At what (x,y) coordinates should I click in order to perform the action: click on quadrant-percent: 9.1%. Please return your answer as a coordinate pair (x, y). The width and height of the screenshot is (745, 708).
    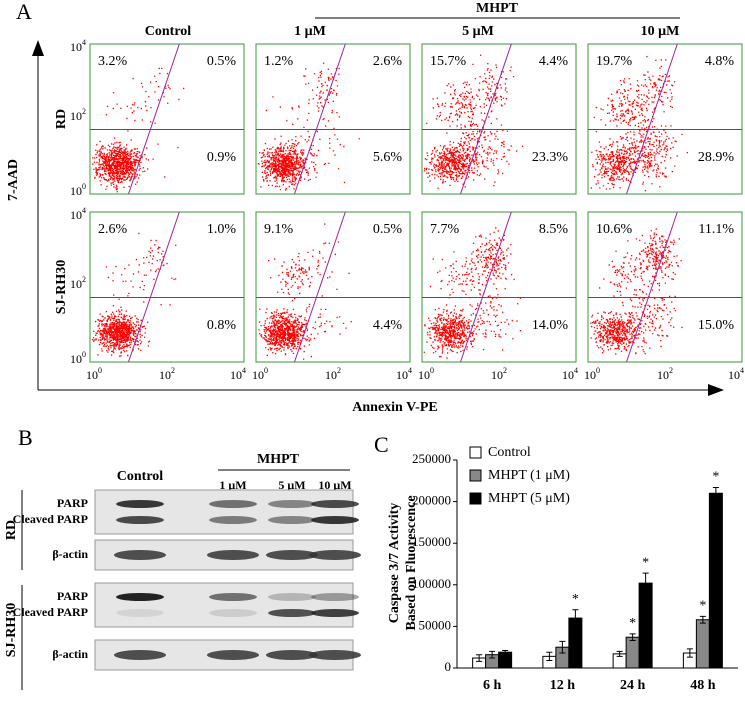
    Looking at the image, I should click on (279, 229).